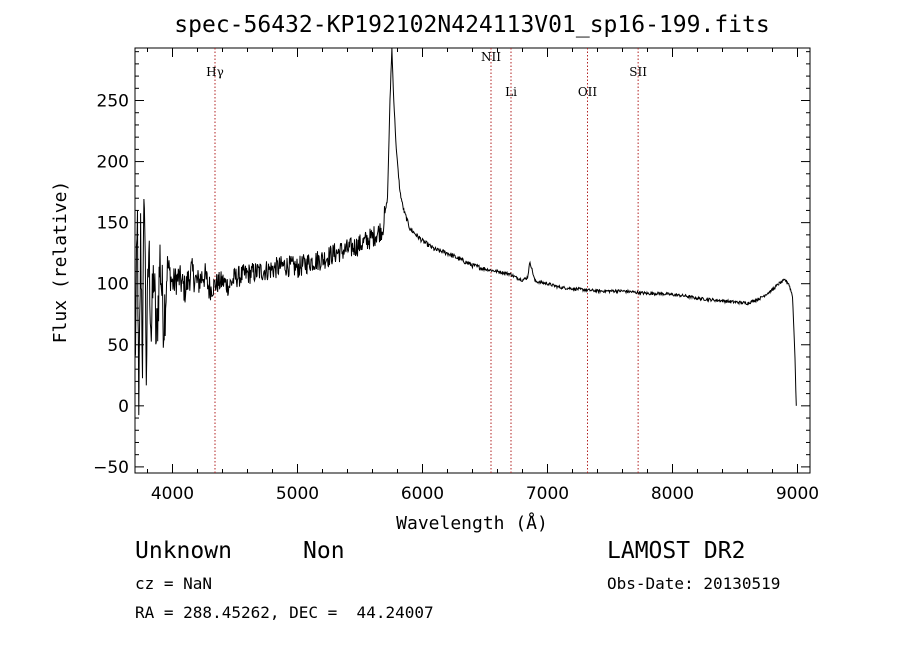 This screenshot has height=649, width=900. What do you see at coordinates (113, 224) in the screenshot?
I see `y-tick-label: 150` at bounding box center [113, 224].